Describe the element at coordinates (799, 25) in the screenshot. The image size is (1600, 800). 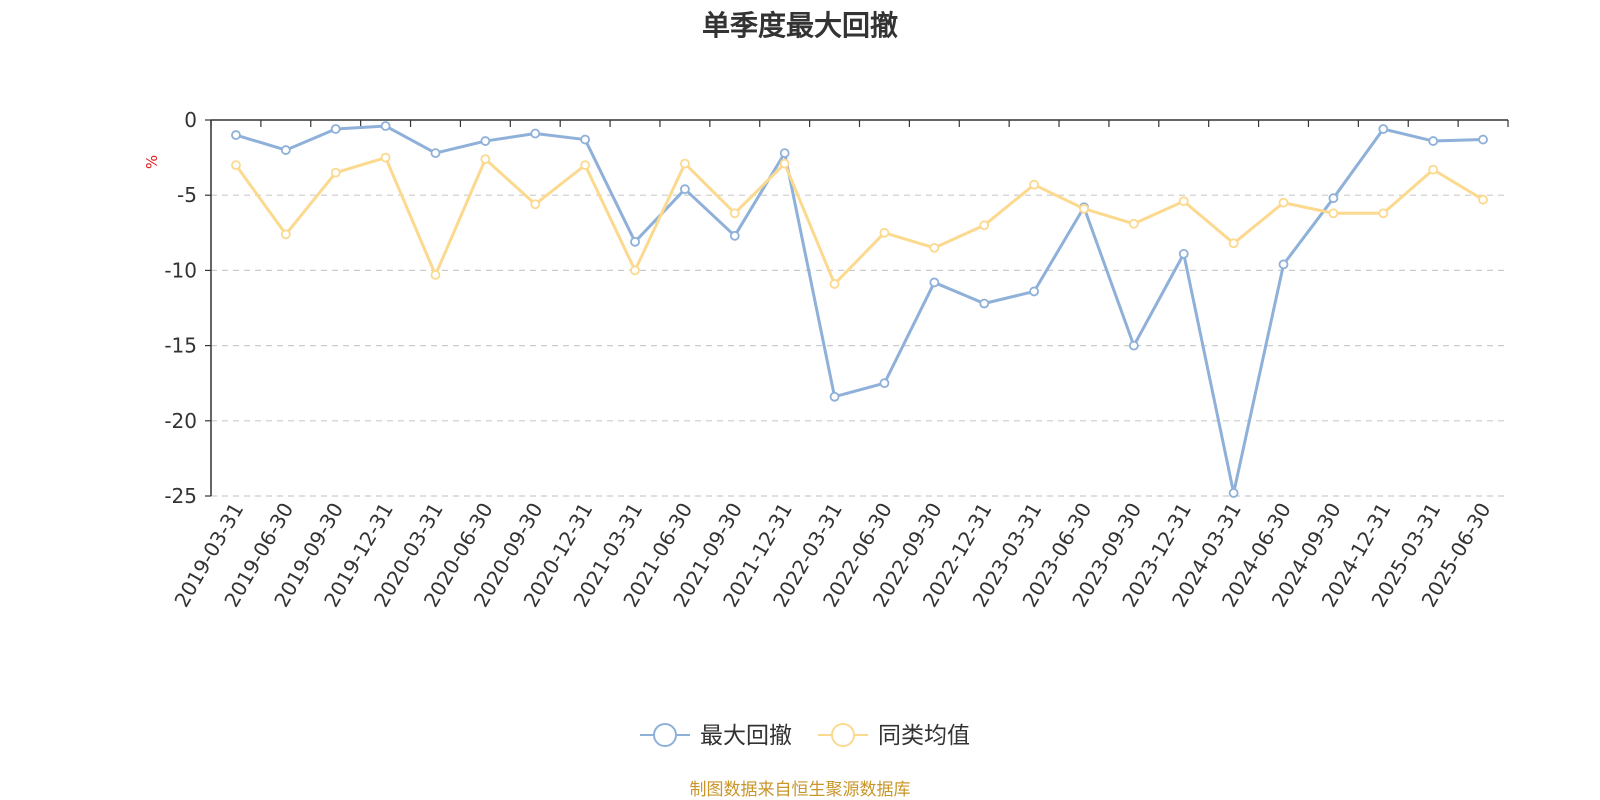
I see `chart-title: 单季度最大回撤` at that location.